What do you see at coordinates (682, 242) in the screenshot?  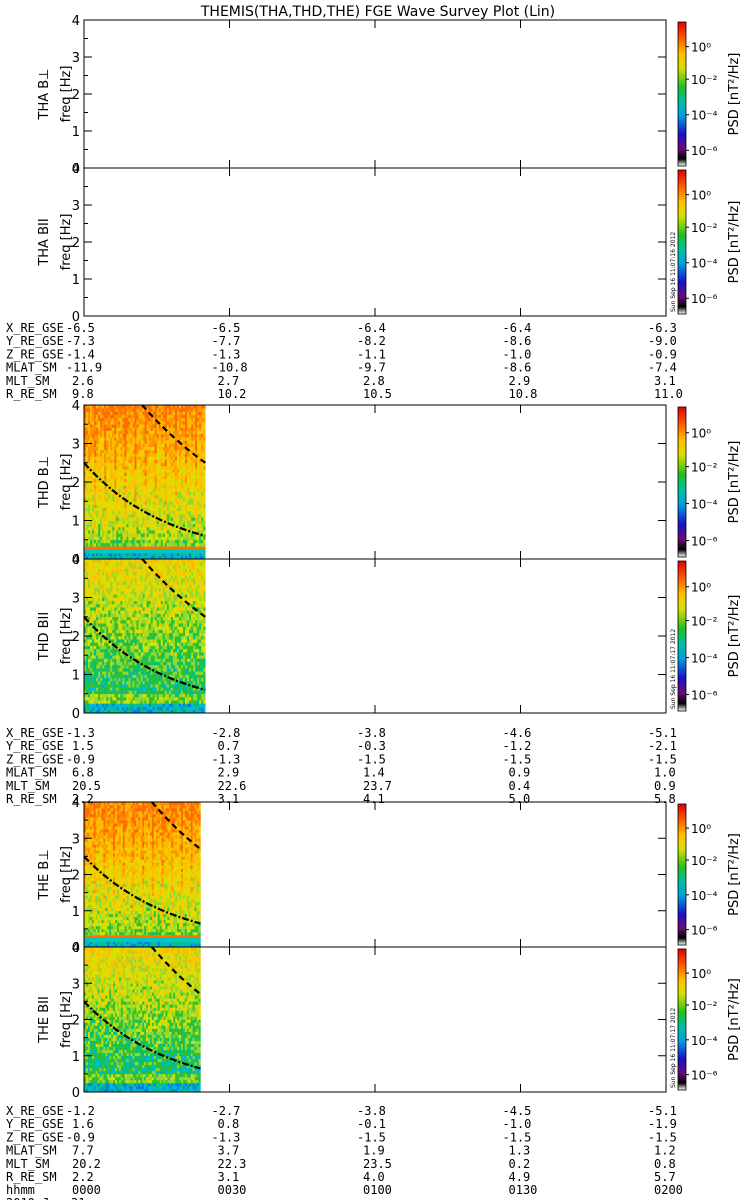 I see `colorbar` at bounding box center [682, 242].